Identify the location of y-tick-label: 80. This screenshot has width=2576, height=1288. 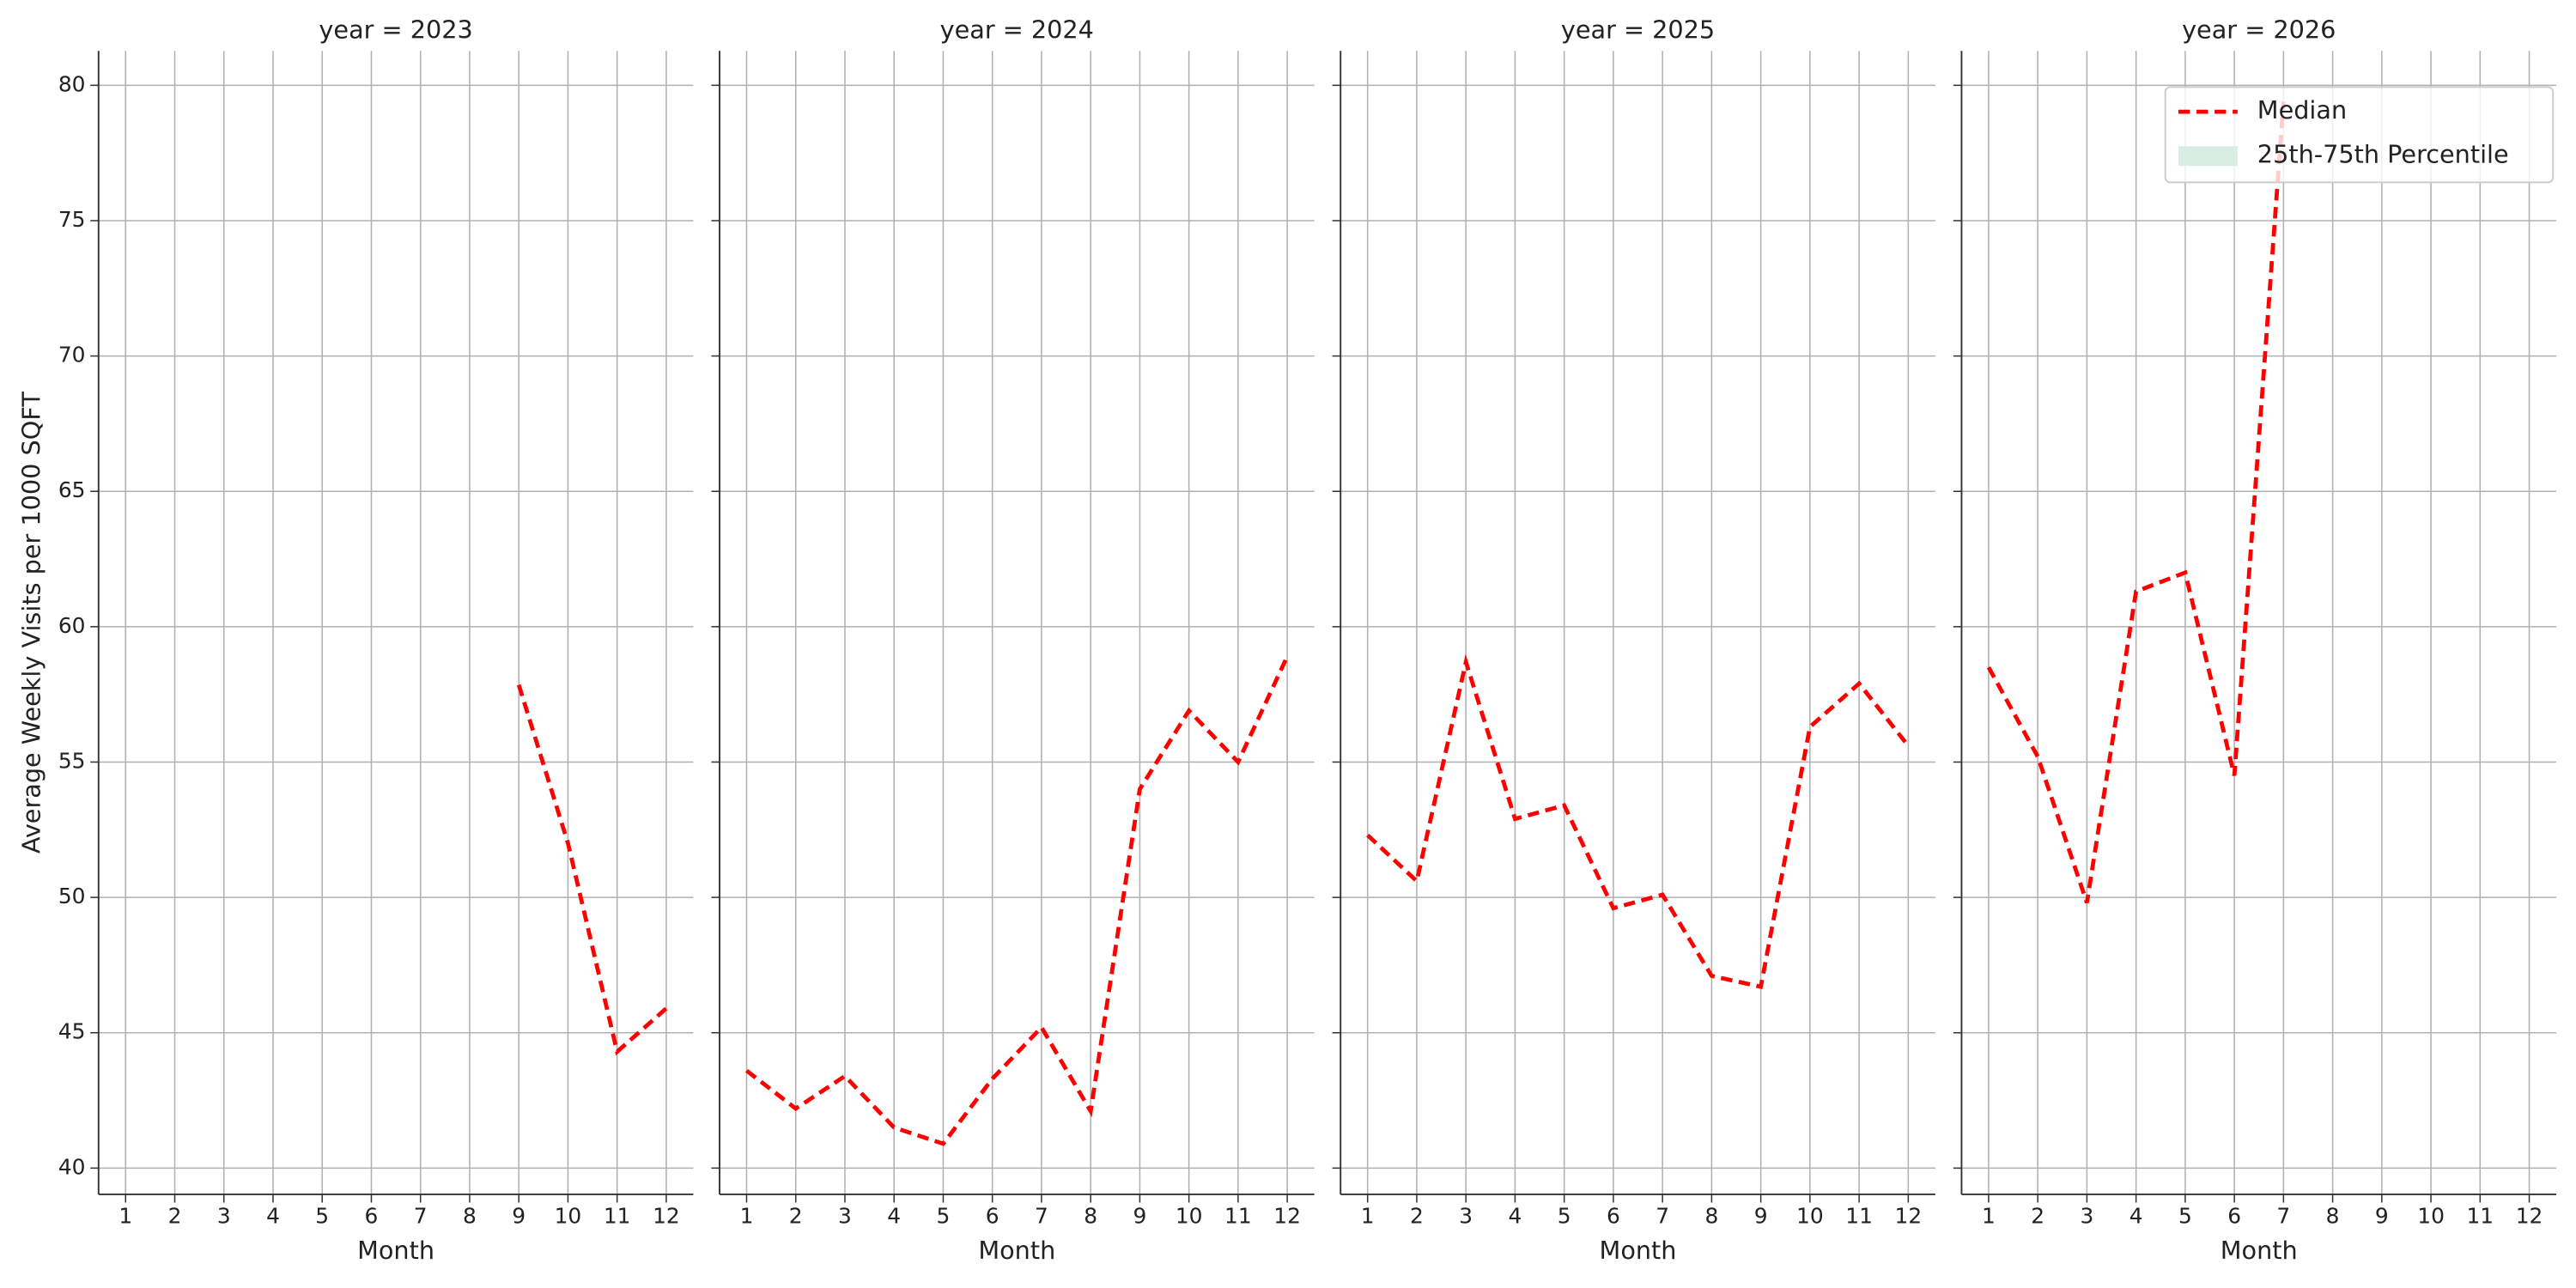
(72, 83).